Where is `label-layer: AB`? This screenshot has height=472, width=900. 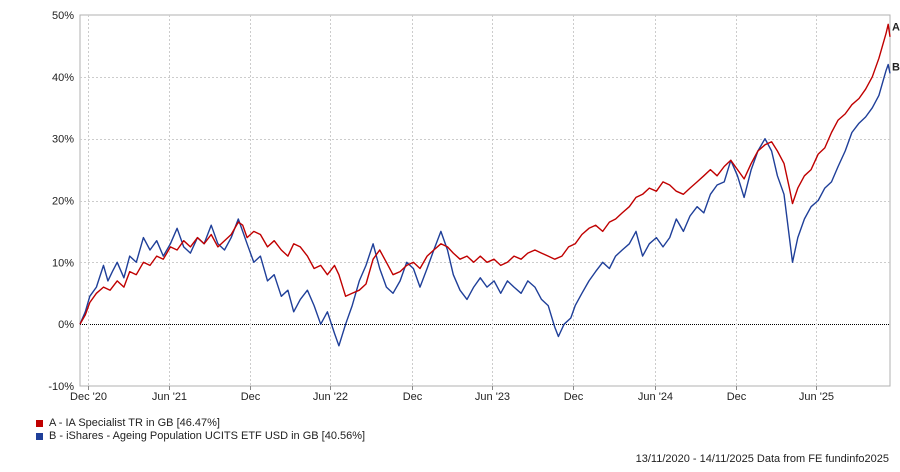
label-layer: AB is located at coordinates (896, 47).